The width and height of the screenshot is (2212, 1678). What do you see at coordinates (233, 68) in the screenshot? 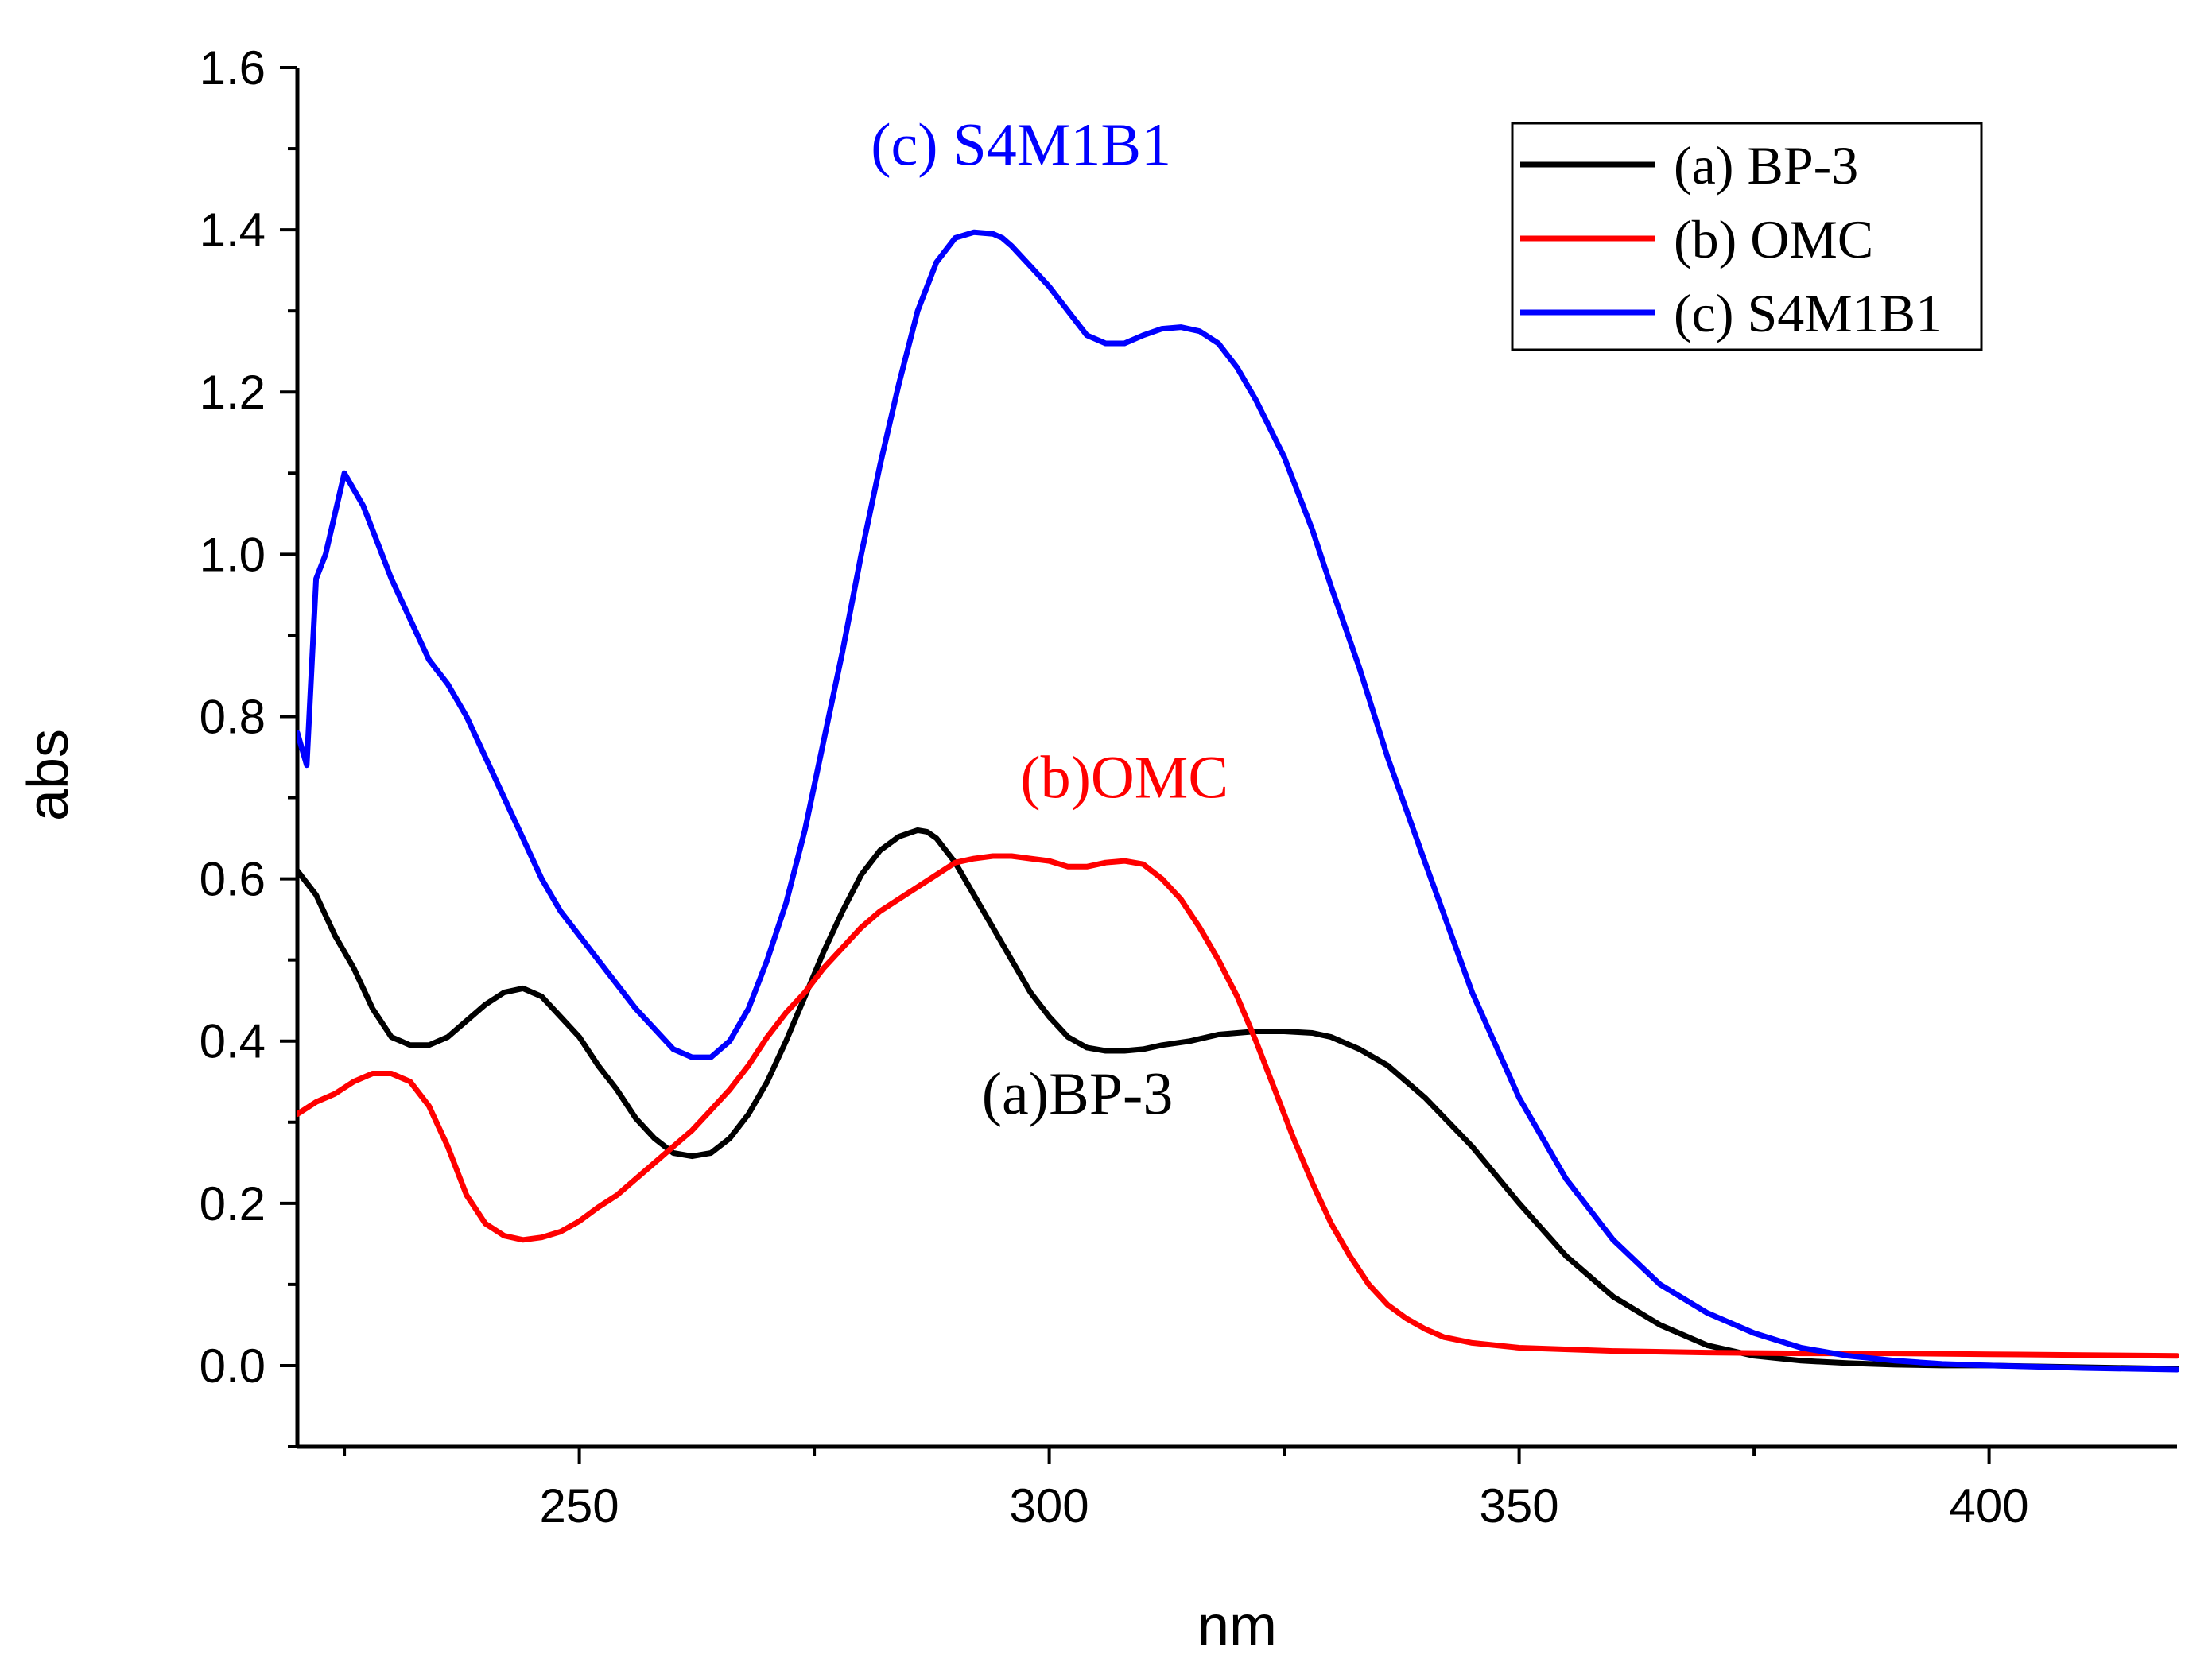
I see `y-tick-label: 1.6` at bounding box center [233, 68].